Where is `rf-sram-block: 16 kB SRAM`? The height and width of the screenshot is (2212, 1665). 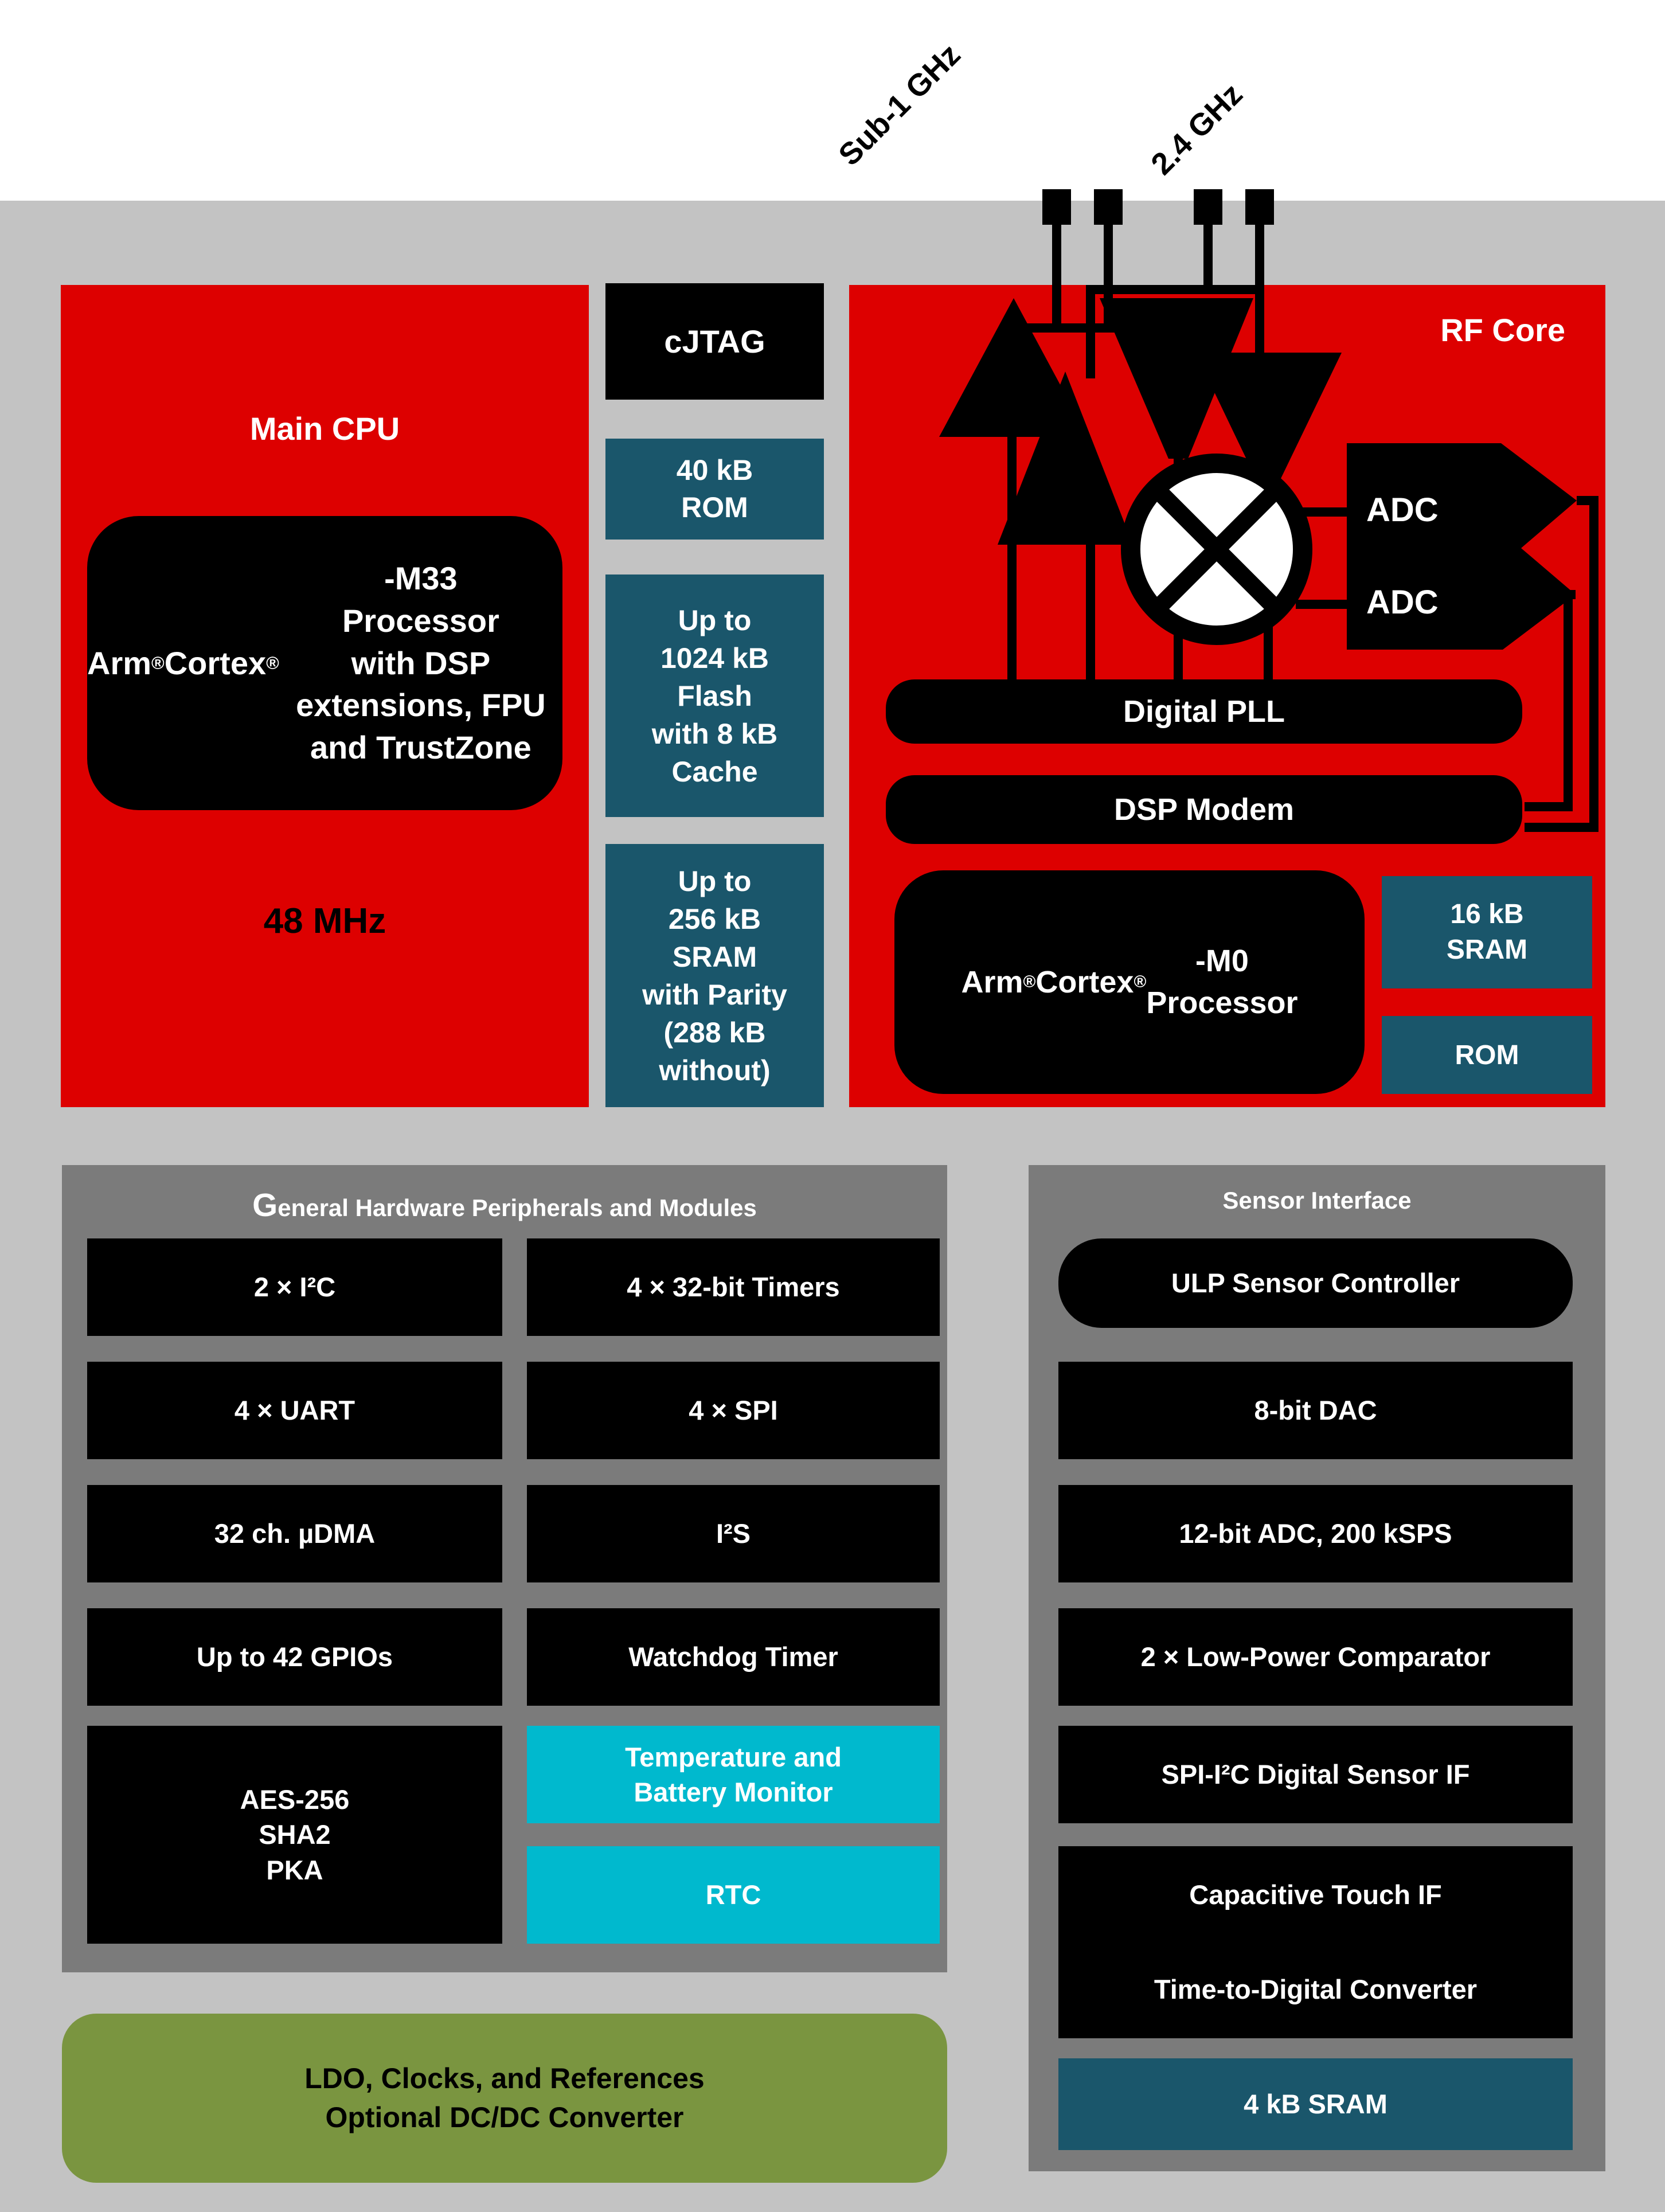
rf-sram-block: 16 kB SRAM is located at coordinates (1487, 932).